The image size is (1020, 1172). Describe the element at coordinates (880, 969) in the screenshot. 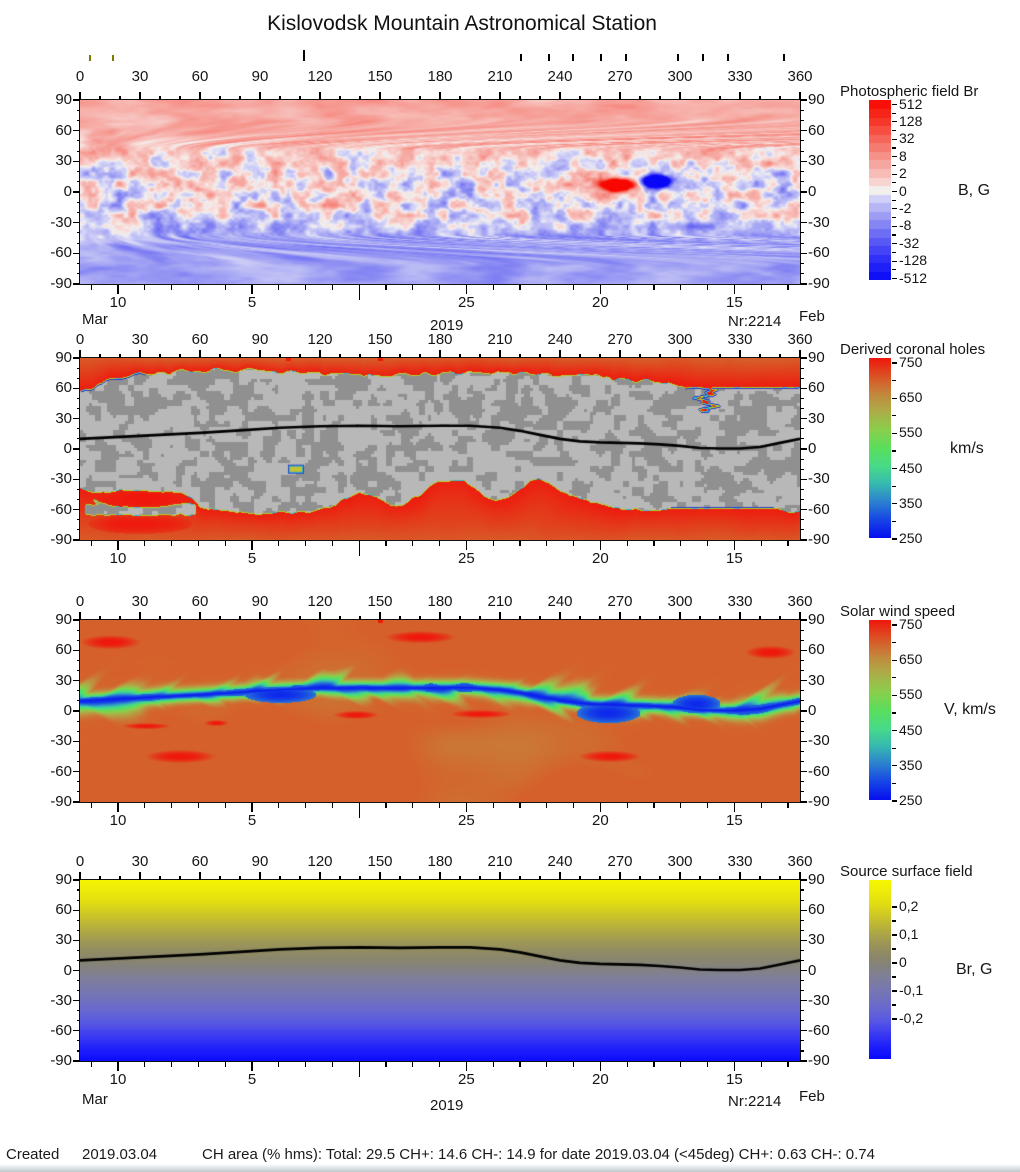

I see `colorbar-canvas-source-surface` at that location.